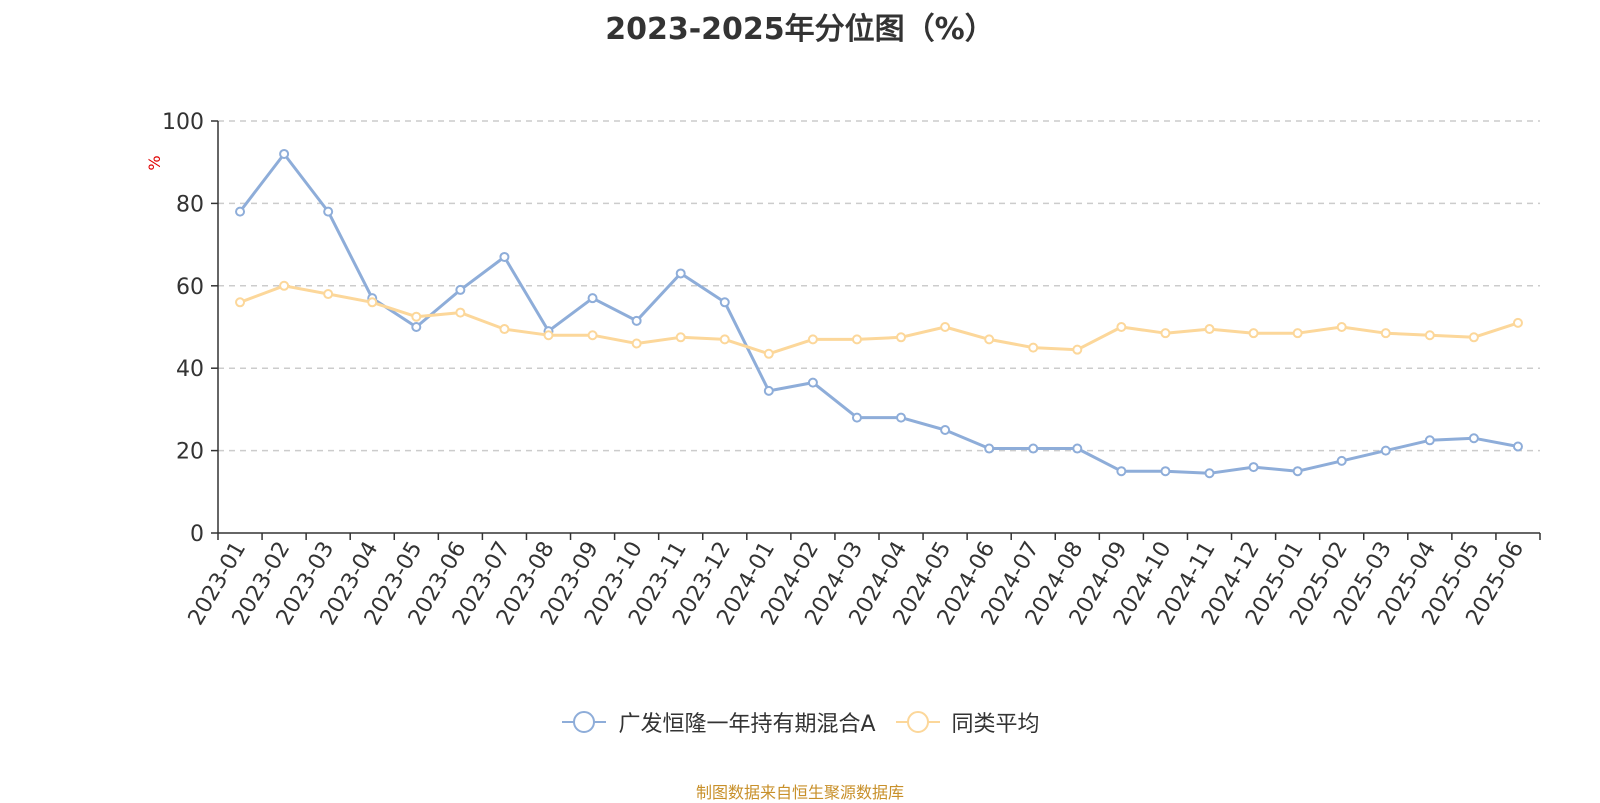 The height and width of the screenshot is (803, 1600). Describe the element at coordinates (183, 328) in the screenshot. I see `y-tick-labels: 0 20 40 60 80 100` at that location.